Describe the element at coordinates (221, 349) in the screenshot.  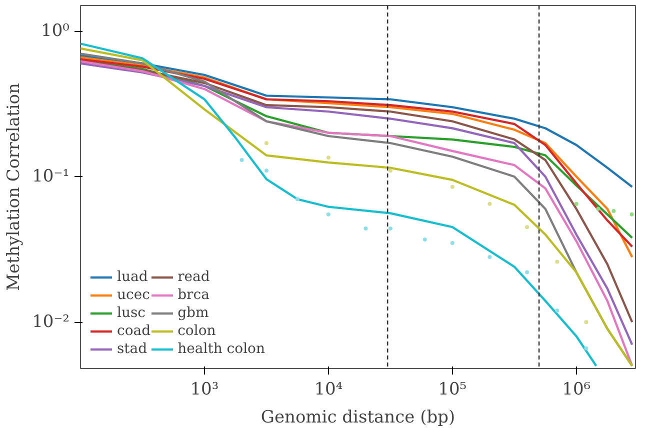
I see `legend-label: health colon` at that location.